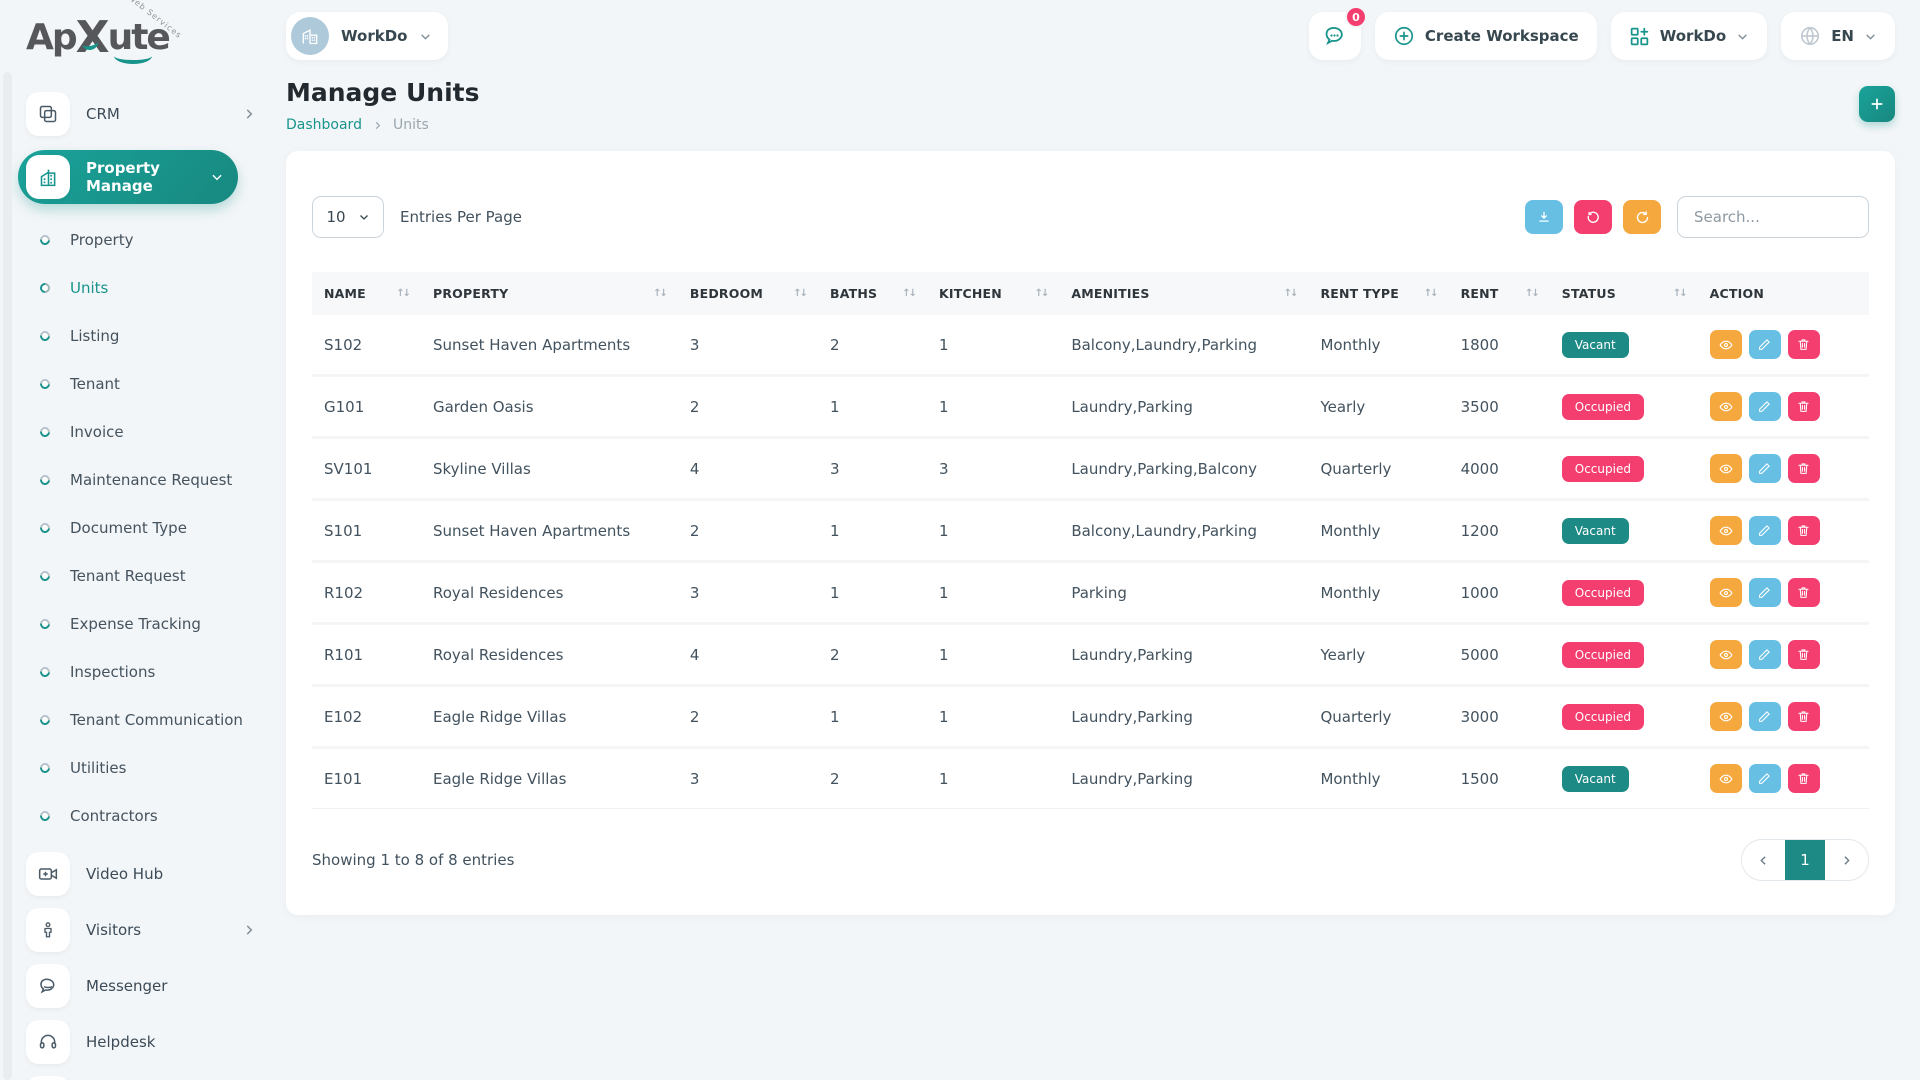 The width and height of the screenshot is (1920, 1080). What do you see at coordinates (1593, 217) in the screenshot?
I see `reset-button` at bounding box center [1593, 217].